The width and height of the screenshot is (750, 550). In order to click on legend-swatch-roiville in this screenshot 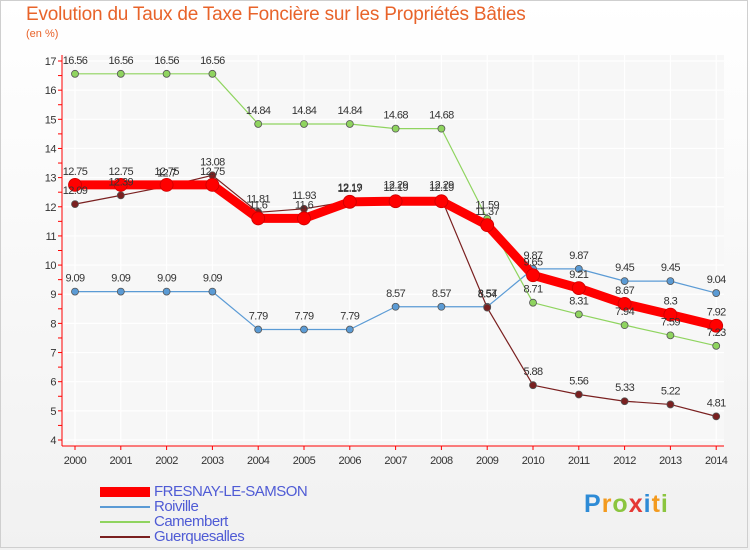, I will do `click(125, 506)`.